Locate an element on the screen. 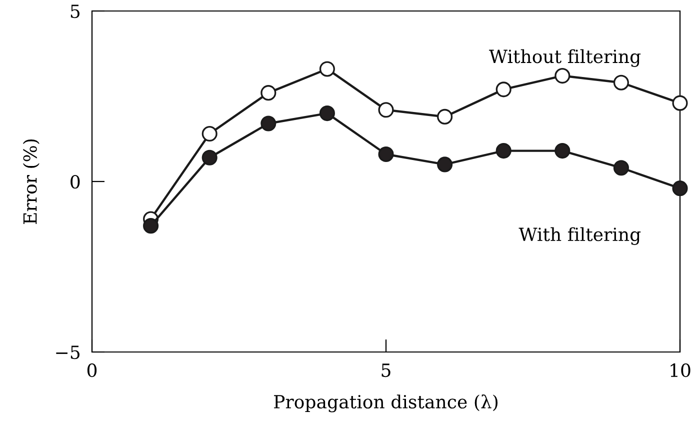 This screenshot has width=693, height=425. y-tick-label: 0 is located at coordinates (75, 181).